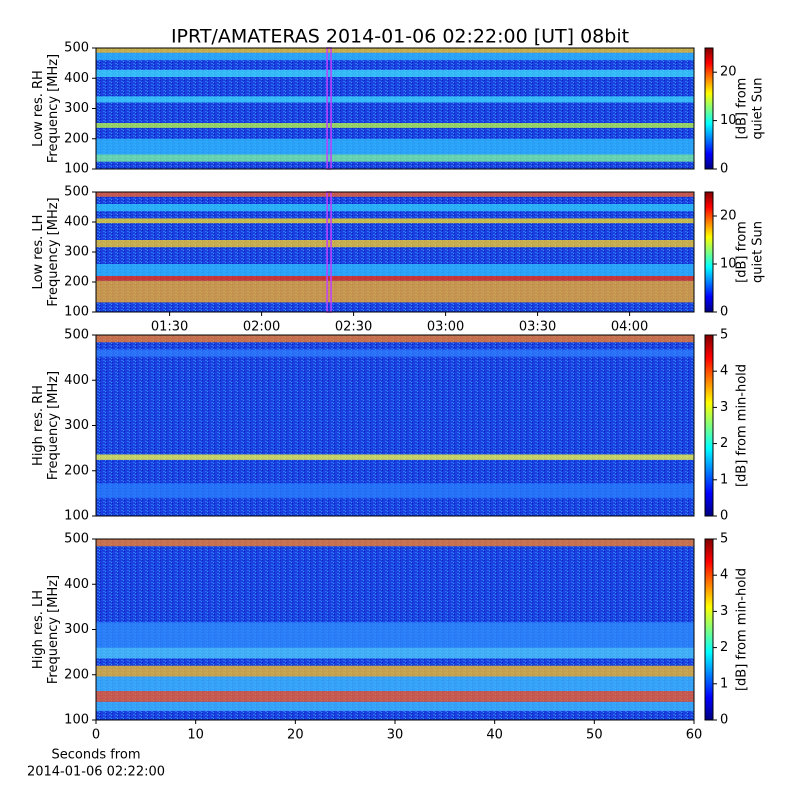 This screenshot has height=804, width=800. Describe the element at coordinates (95, 755) in the screenshot. I see `x-axis-label: Seconds from` at that location.